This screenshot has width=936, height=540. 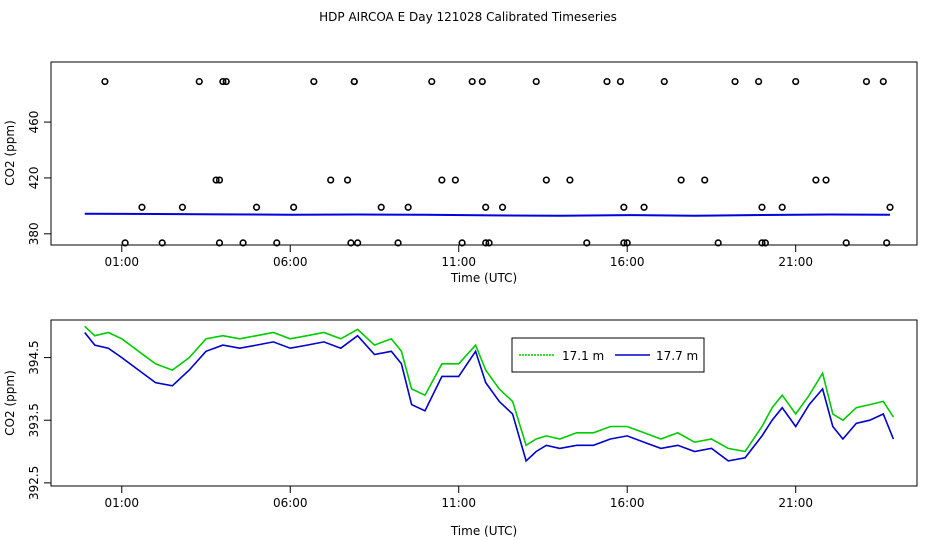 I want to click on top-y-axis-label: CO2 (ppm), so click(x=10, y=153).